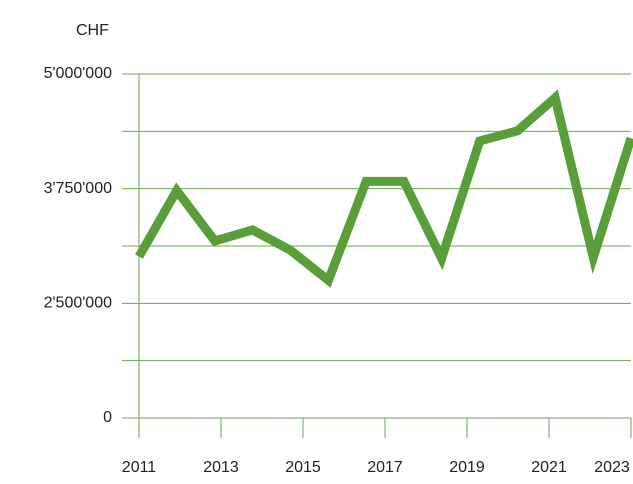 This screenshot has height=484, width=633. Describe the element at coordinates (221, 467) in the screenshot. I see `x-tick-label: 2013` at that location.